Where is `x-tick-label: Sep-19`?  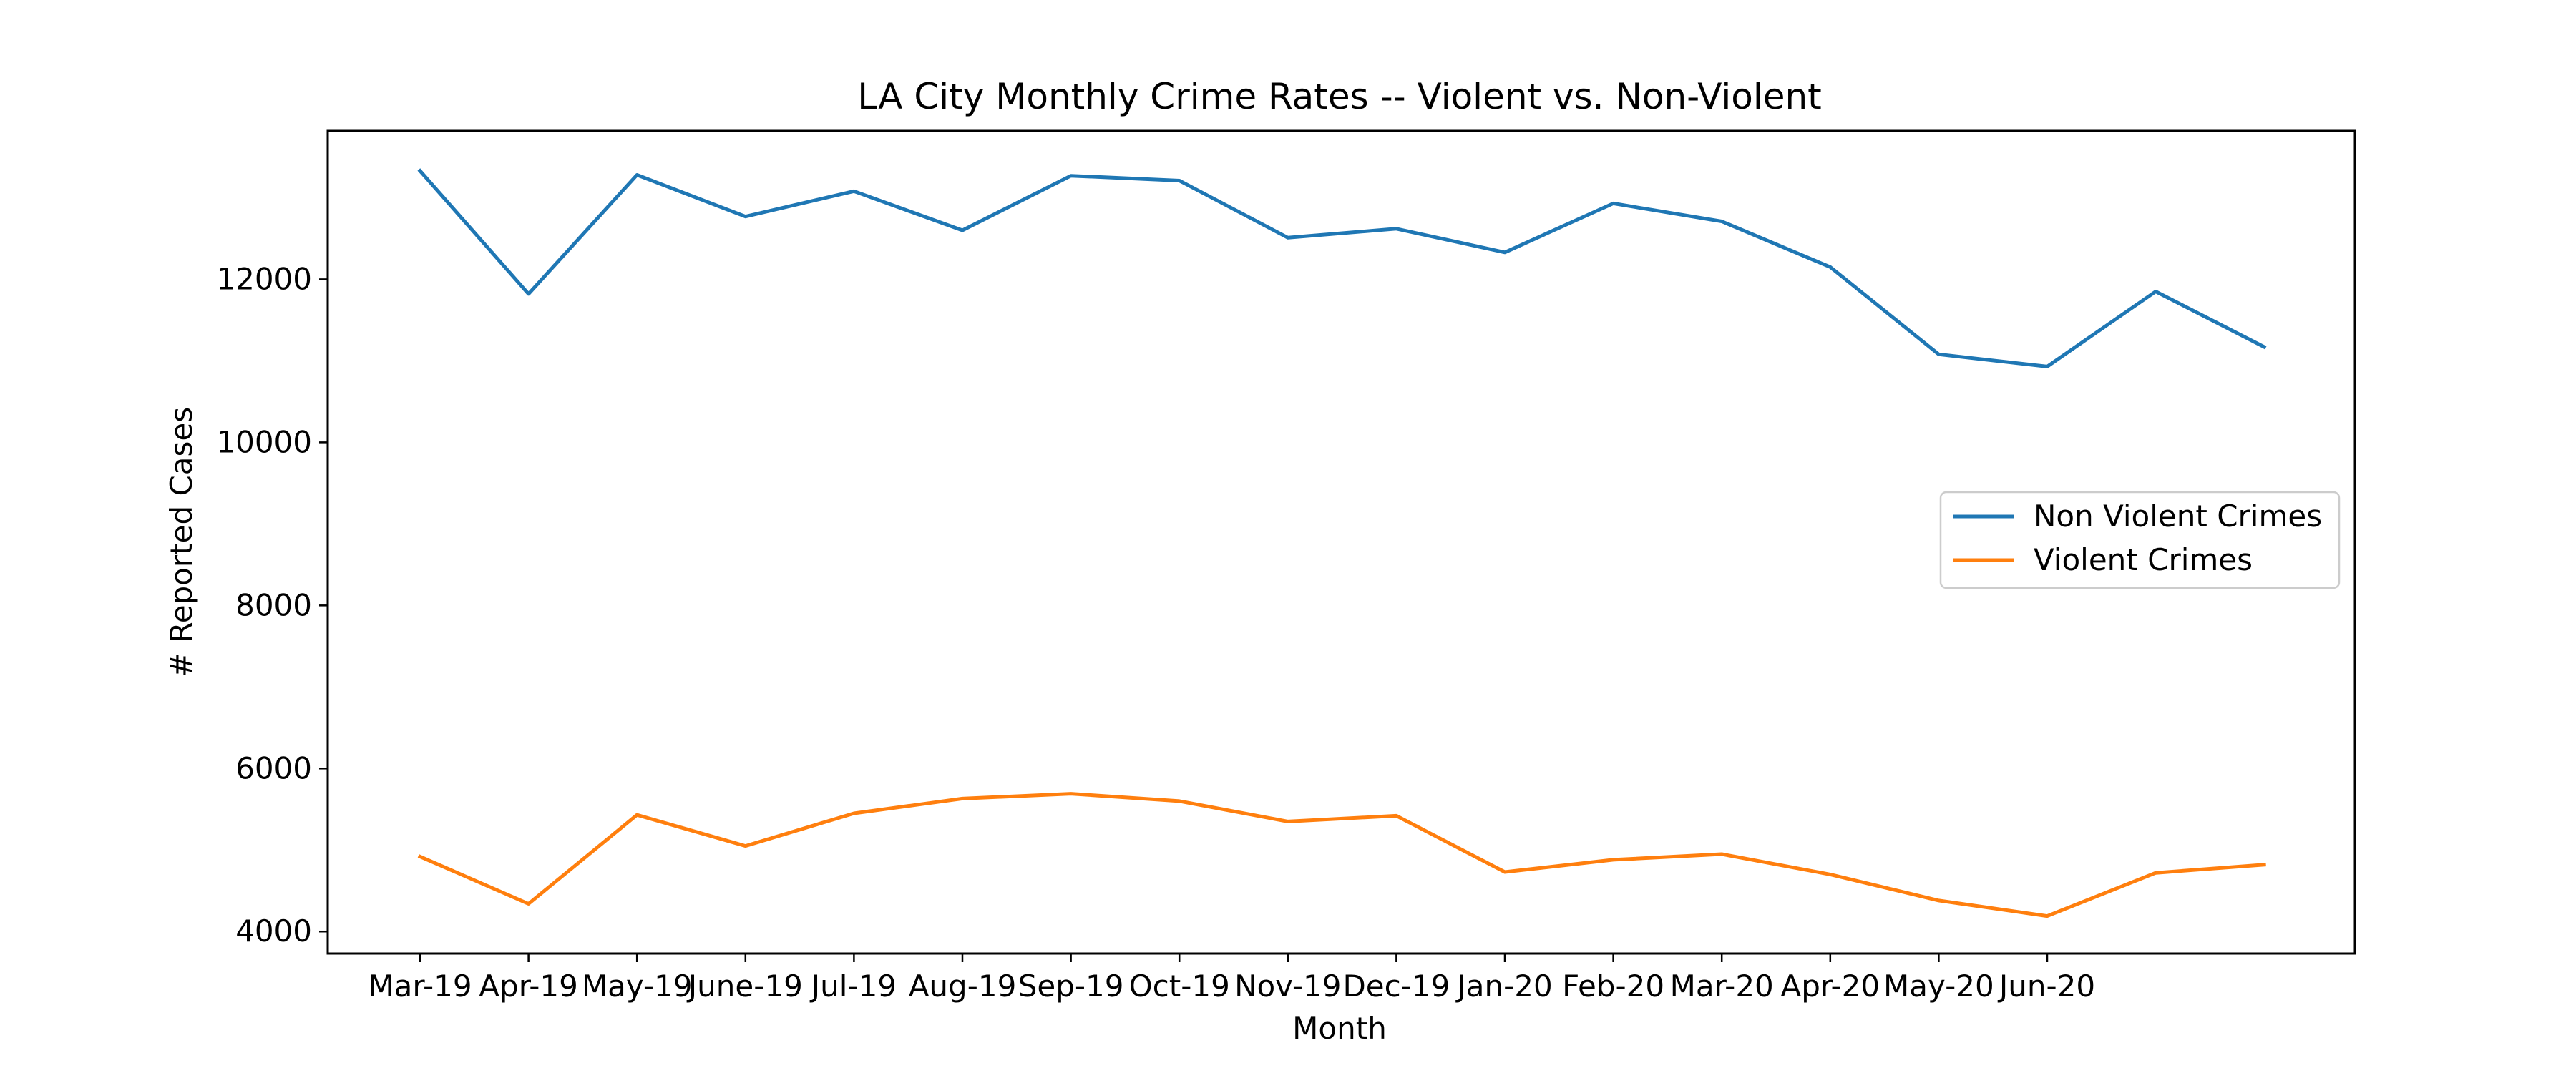 x-tick-label: Sep-19 is located at coordinates (1071, 986).